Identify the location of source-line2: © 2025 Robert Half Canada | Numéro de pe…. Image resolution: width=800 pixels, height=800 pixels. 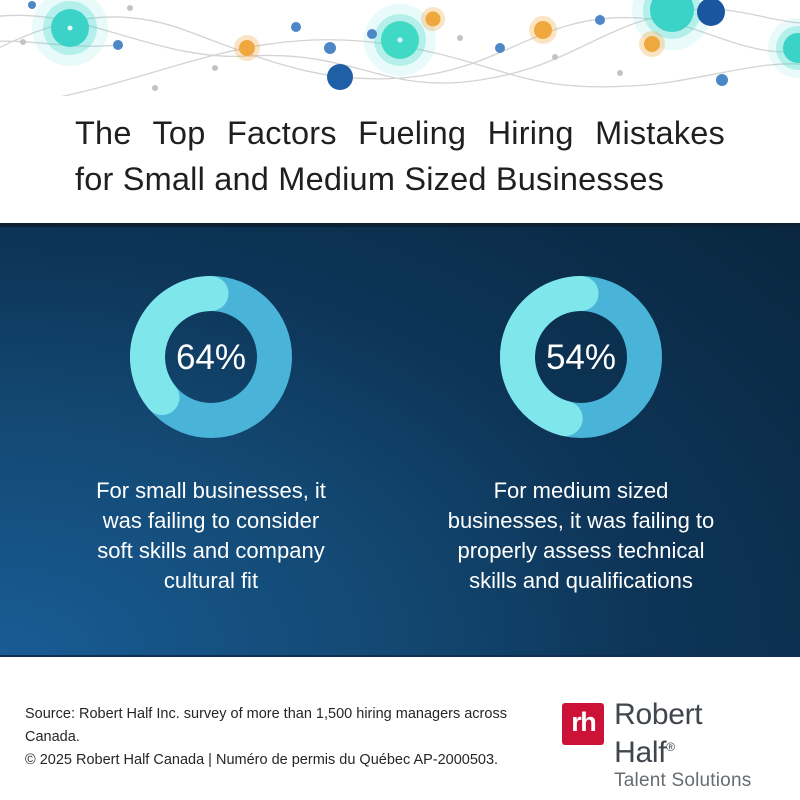
(262, 760).